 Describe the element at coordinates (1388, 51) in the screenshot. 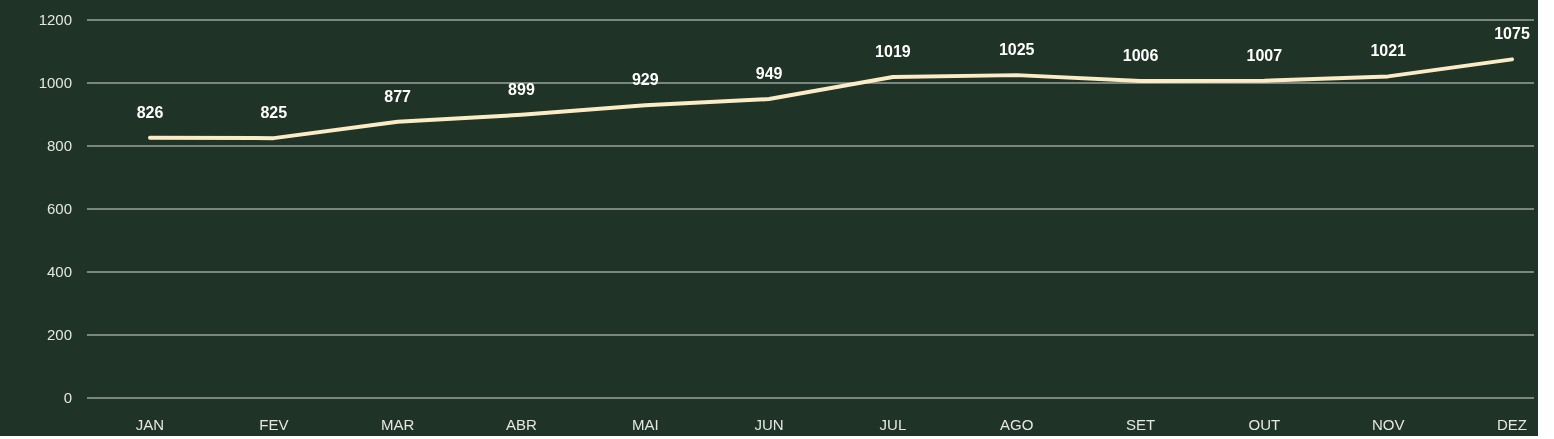

I see `data-label: 1021` at that location.